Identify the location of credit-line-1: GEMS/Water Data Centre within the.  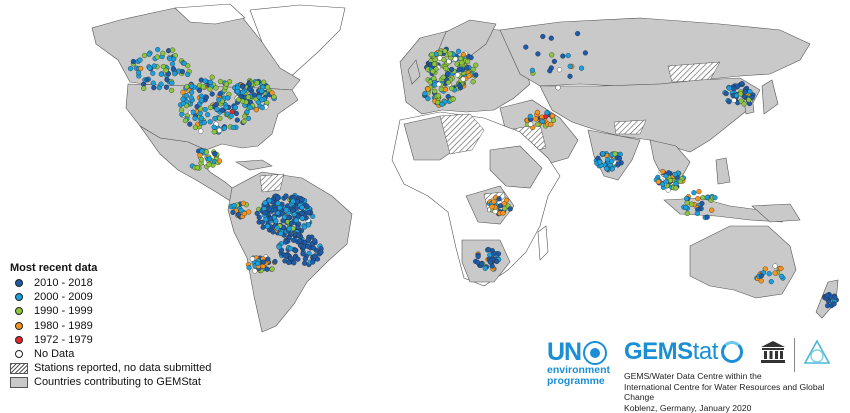
(693, 376).